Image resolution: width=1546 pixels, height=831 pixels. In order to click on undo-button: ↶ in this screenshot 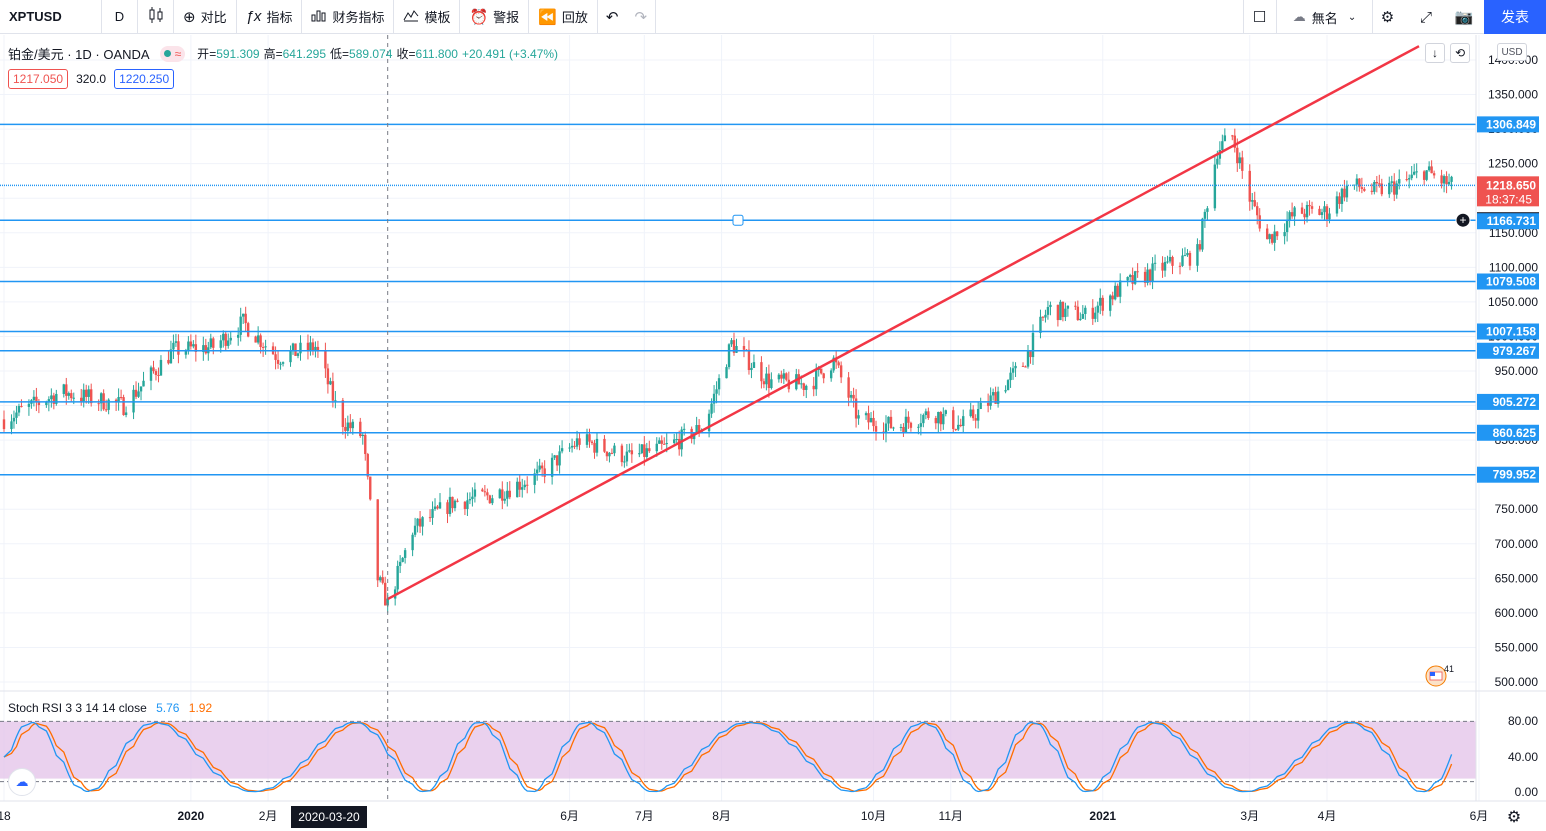, I will do `click(612, 17)`.